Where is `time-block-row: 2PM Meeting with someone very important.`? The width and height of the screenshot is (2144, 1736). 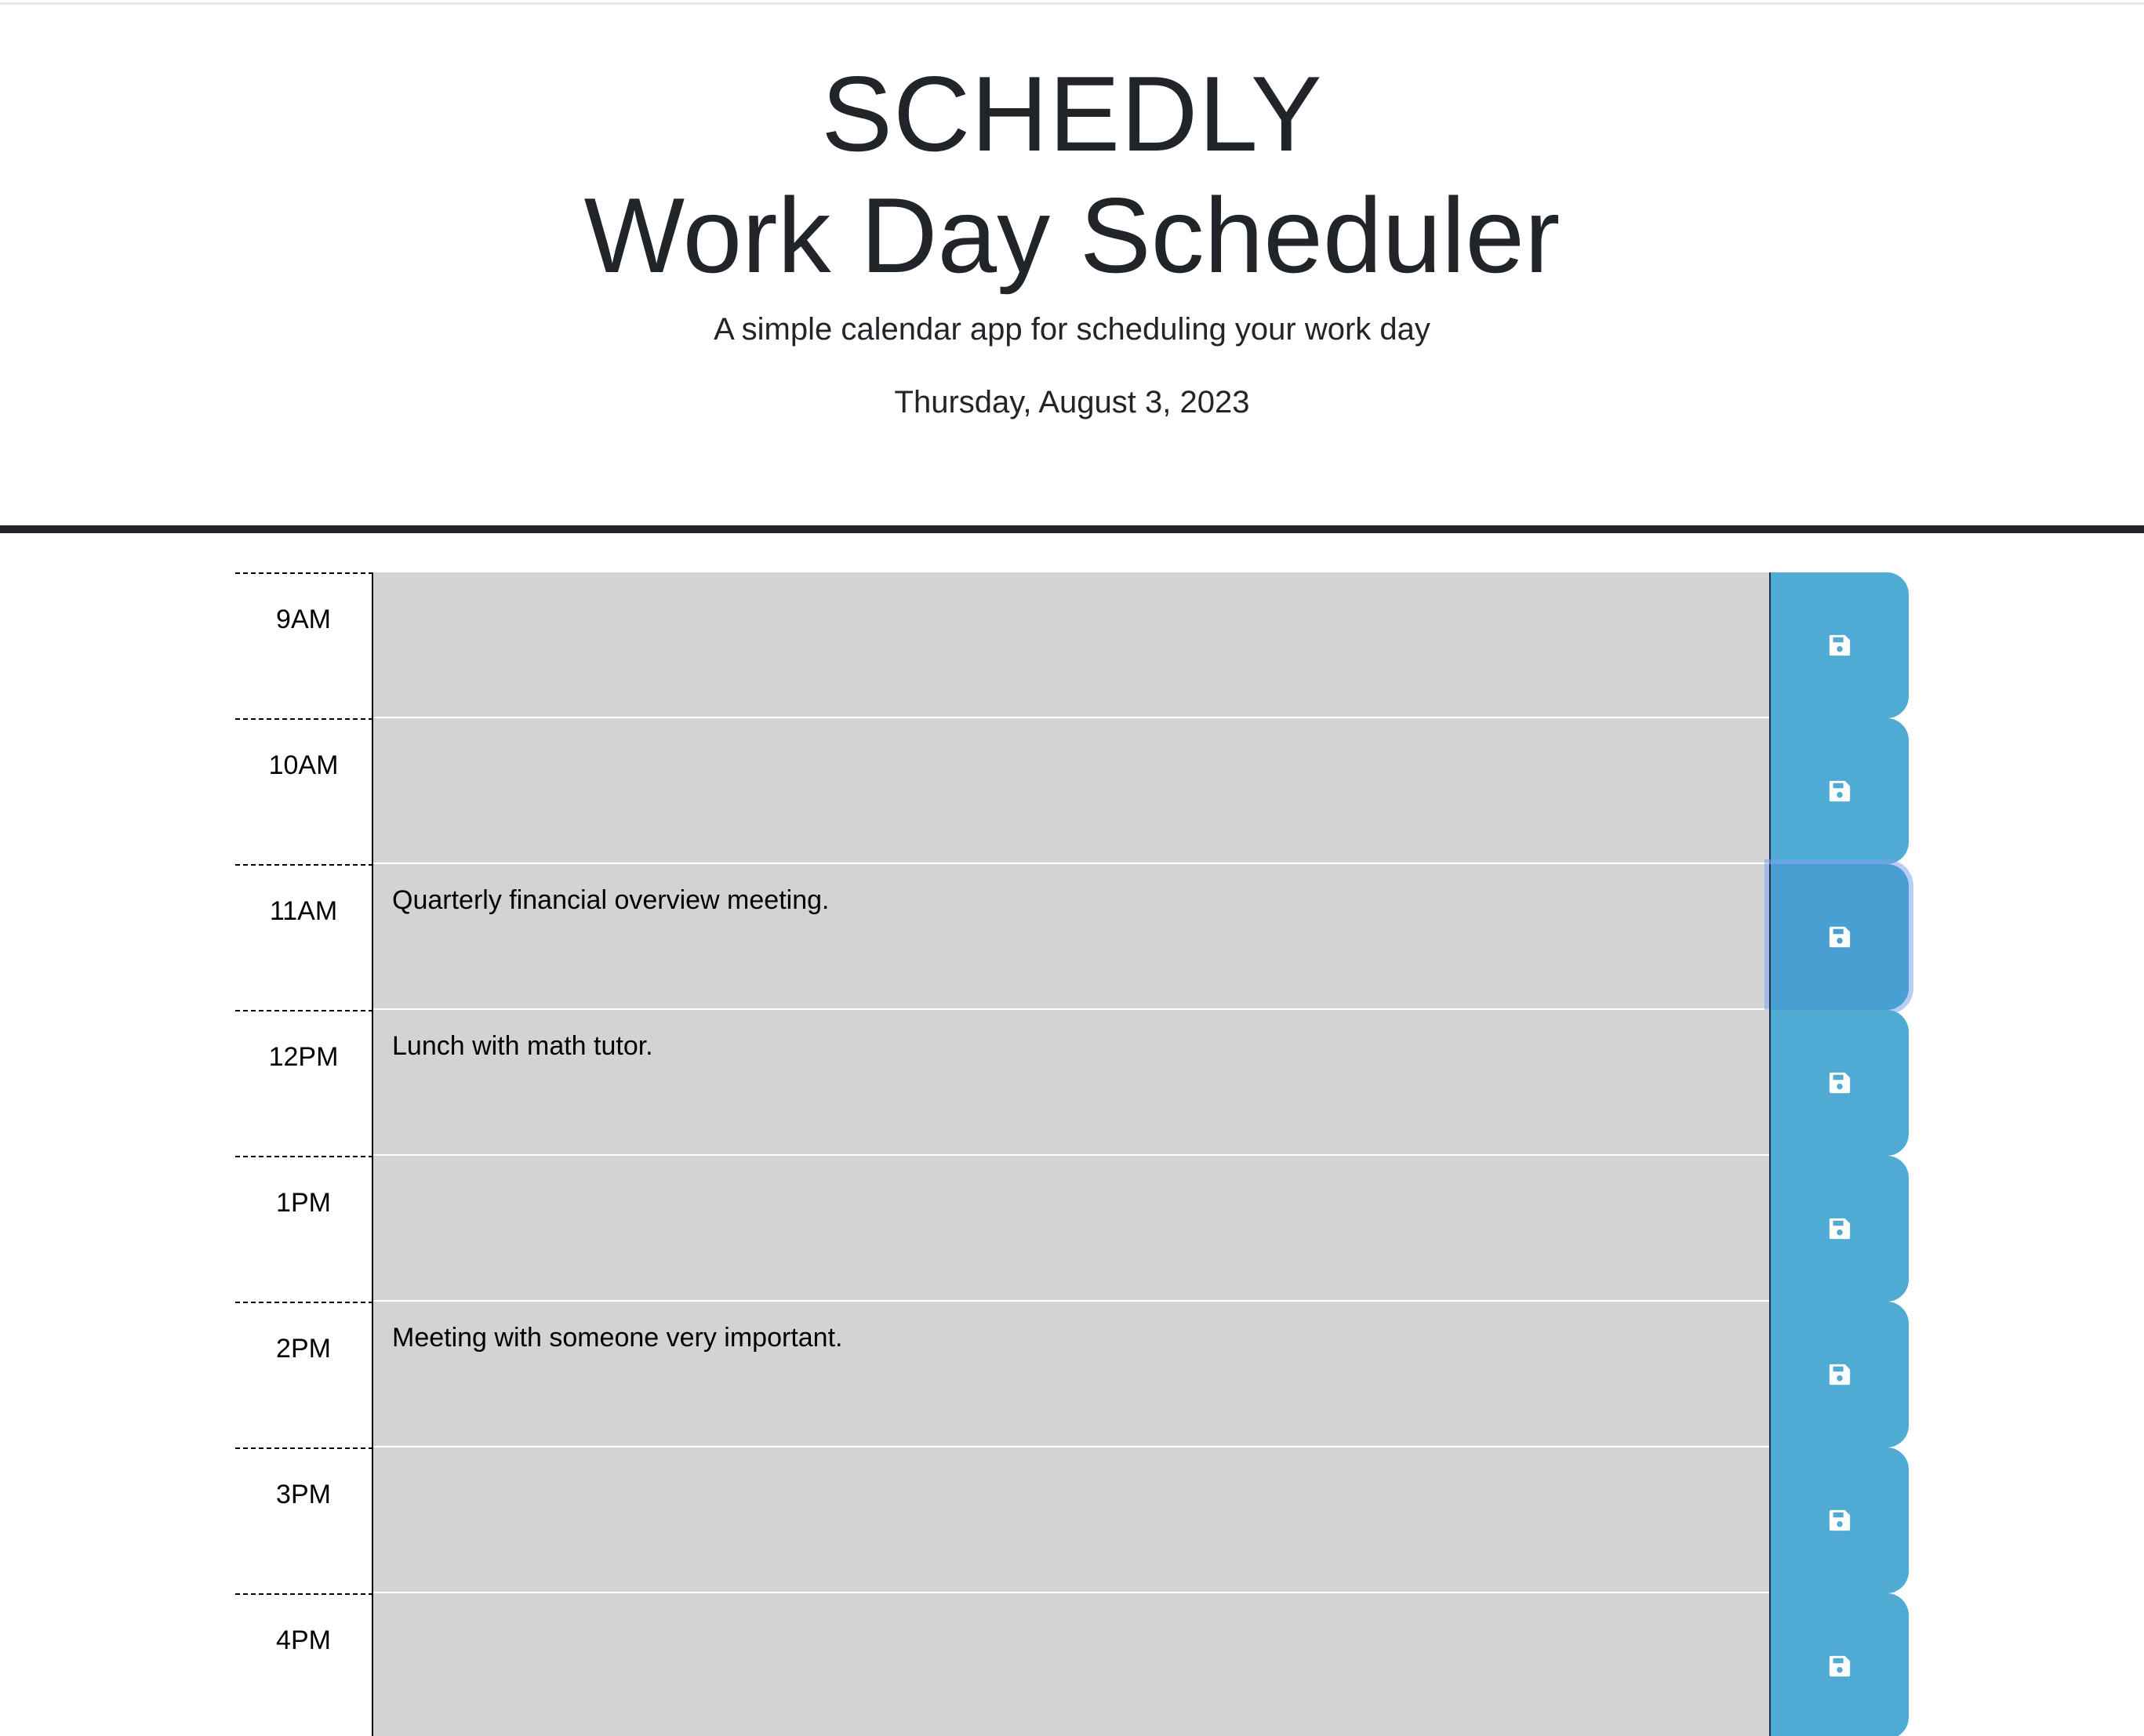 time-block-row: 2PM Meeting with someone very important. is located at coordinates (1074, 1374).